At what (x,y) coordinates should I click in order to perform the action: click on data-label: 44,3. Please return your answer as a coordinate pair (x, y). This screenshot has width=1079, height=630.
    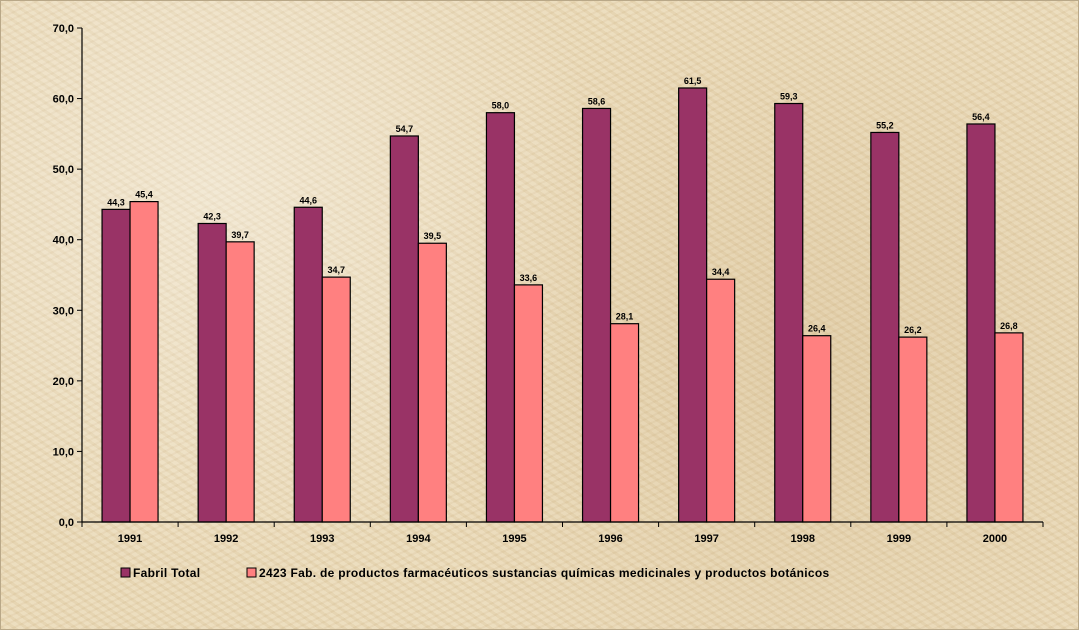
    Looking at the image, I should click on (116, 202).